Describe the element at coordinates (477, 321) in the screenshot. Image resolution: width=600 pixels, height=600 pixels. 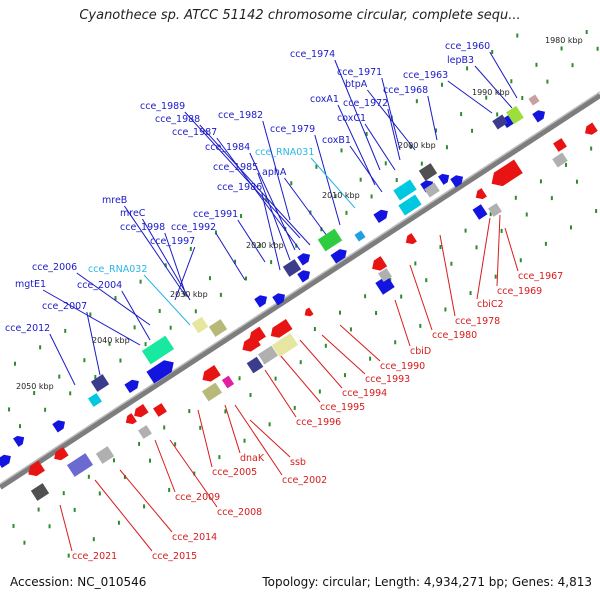
I see `gene-label: cce_1978` at that location.